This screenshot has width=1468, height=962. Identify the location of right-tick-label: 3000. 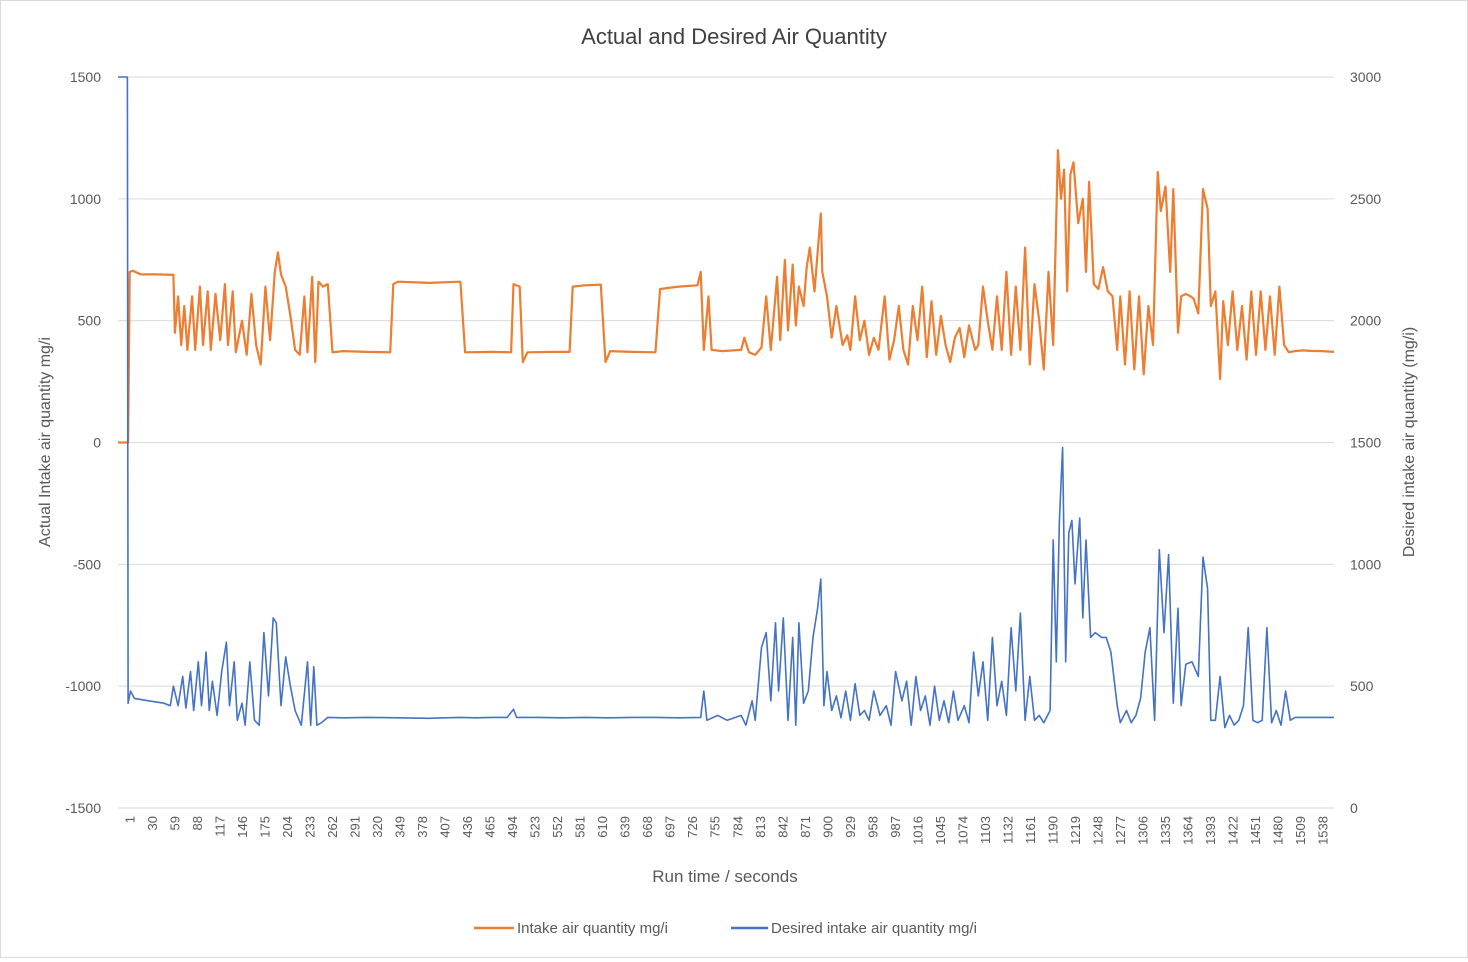
(1365, 77).